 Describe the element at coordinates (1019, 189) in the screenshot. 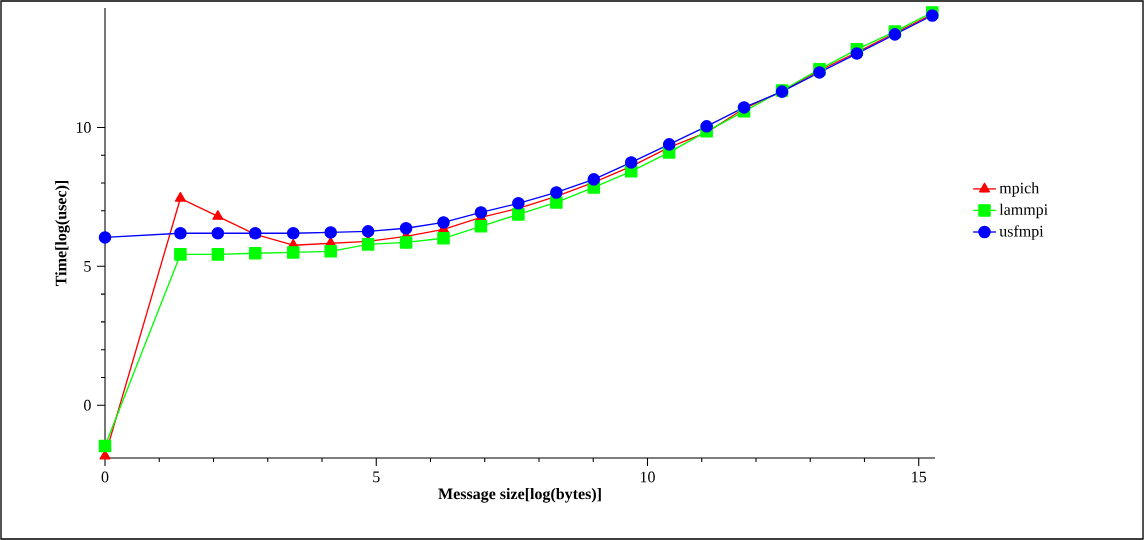

I see `legend-label: mpich` at that location.